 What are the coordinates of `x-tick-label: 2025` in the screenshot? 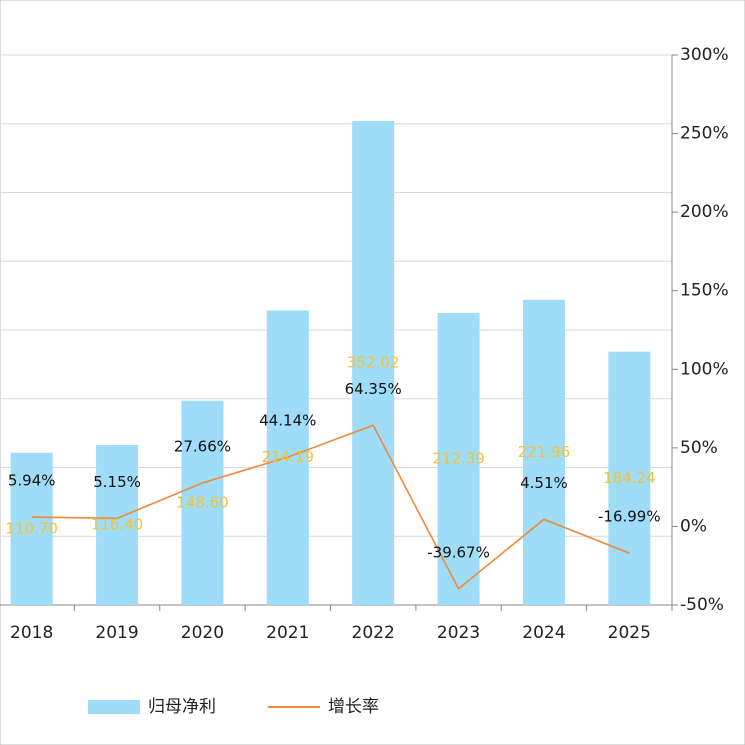 It's located at (629, 633).